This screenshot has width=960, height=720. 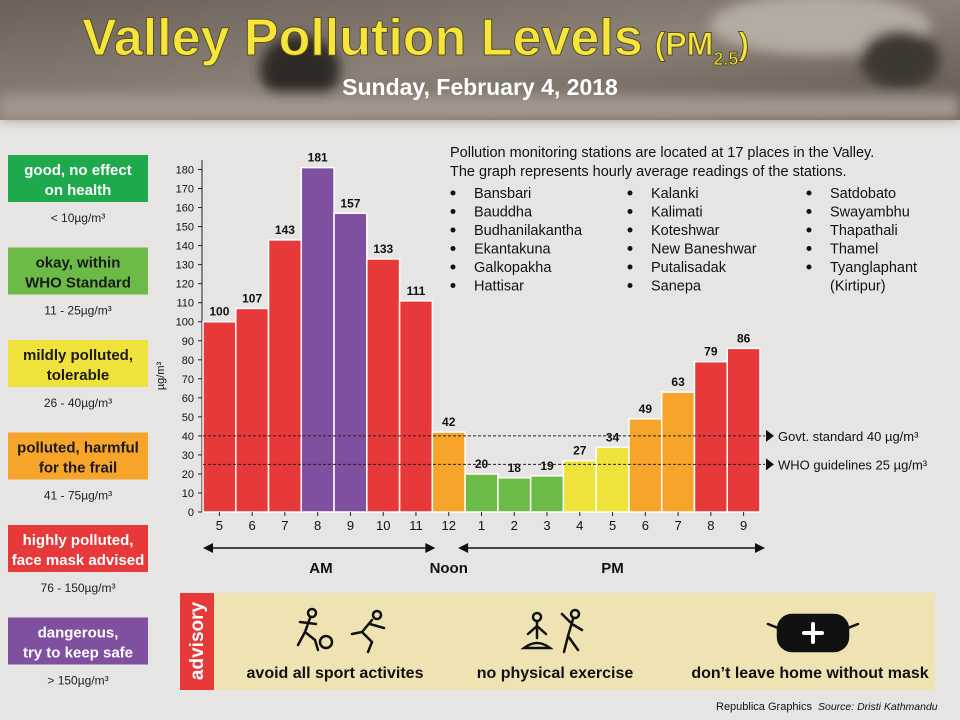 What do you see at coordinates (188, 475) in the screenshot?
I see `y-tick-label: 20` at bounding box center [188, 475].